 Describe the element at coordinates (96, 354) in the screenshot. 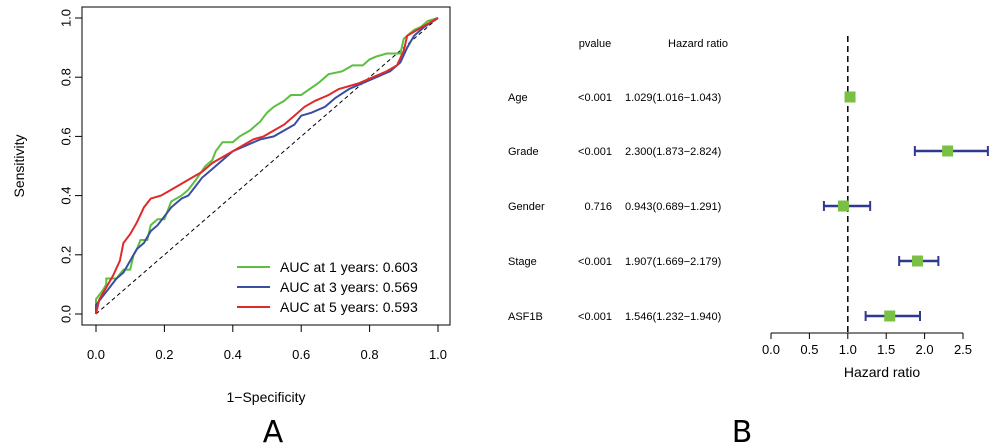

I see `roc-x-tick-label: 0.0` at that location.